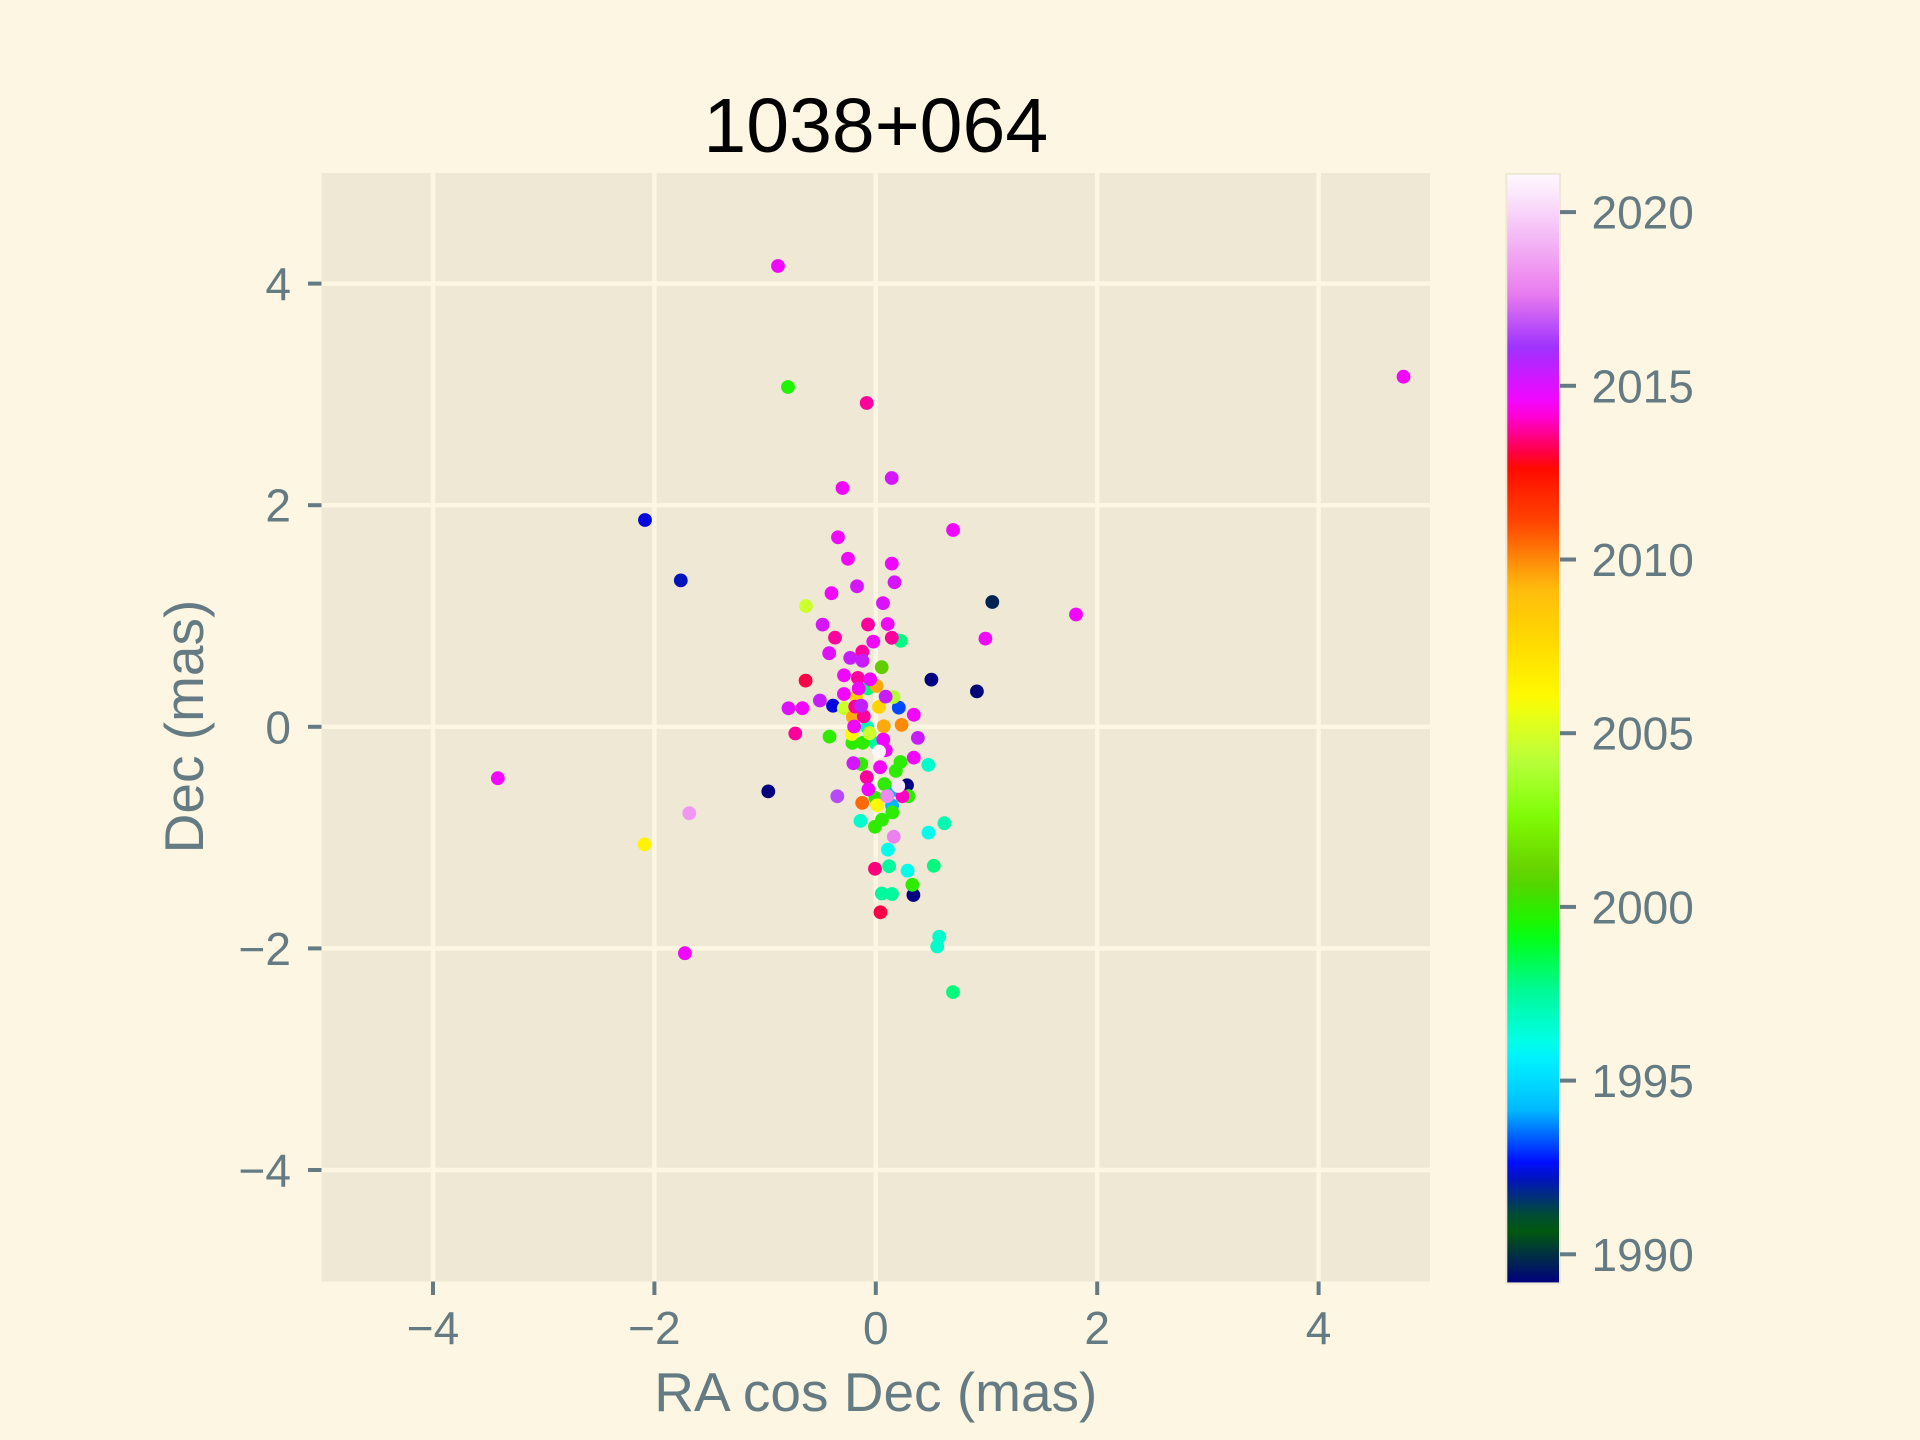 The image size is (1920, 1440). Describe the element at coordinates (875, 1392) in the screenshot. I see `svg-text: RA cos Dec (mas)` at that location.